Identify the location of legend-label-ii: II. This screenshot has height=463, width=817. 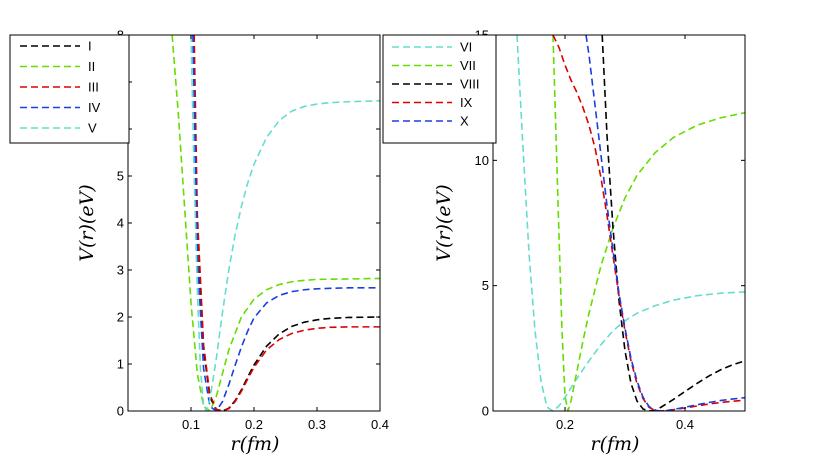
(91, 66).